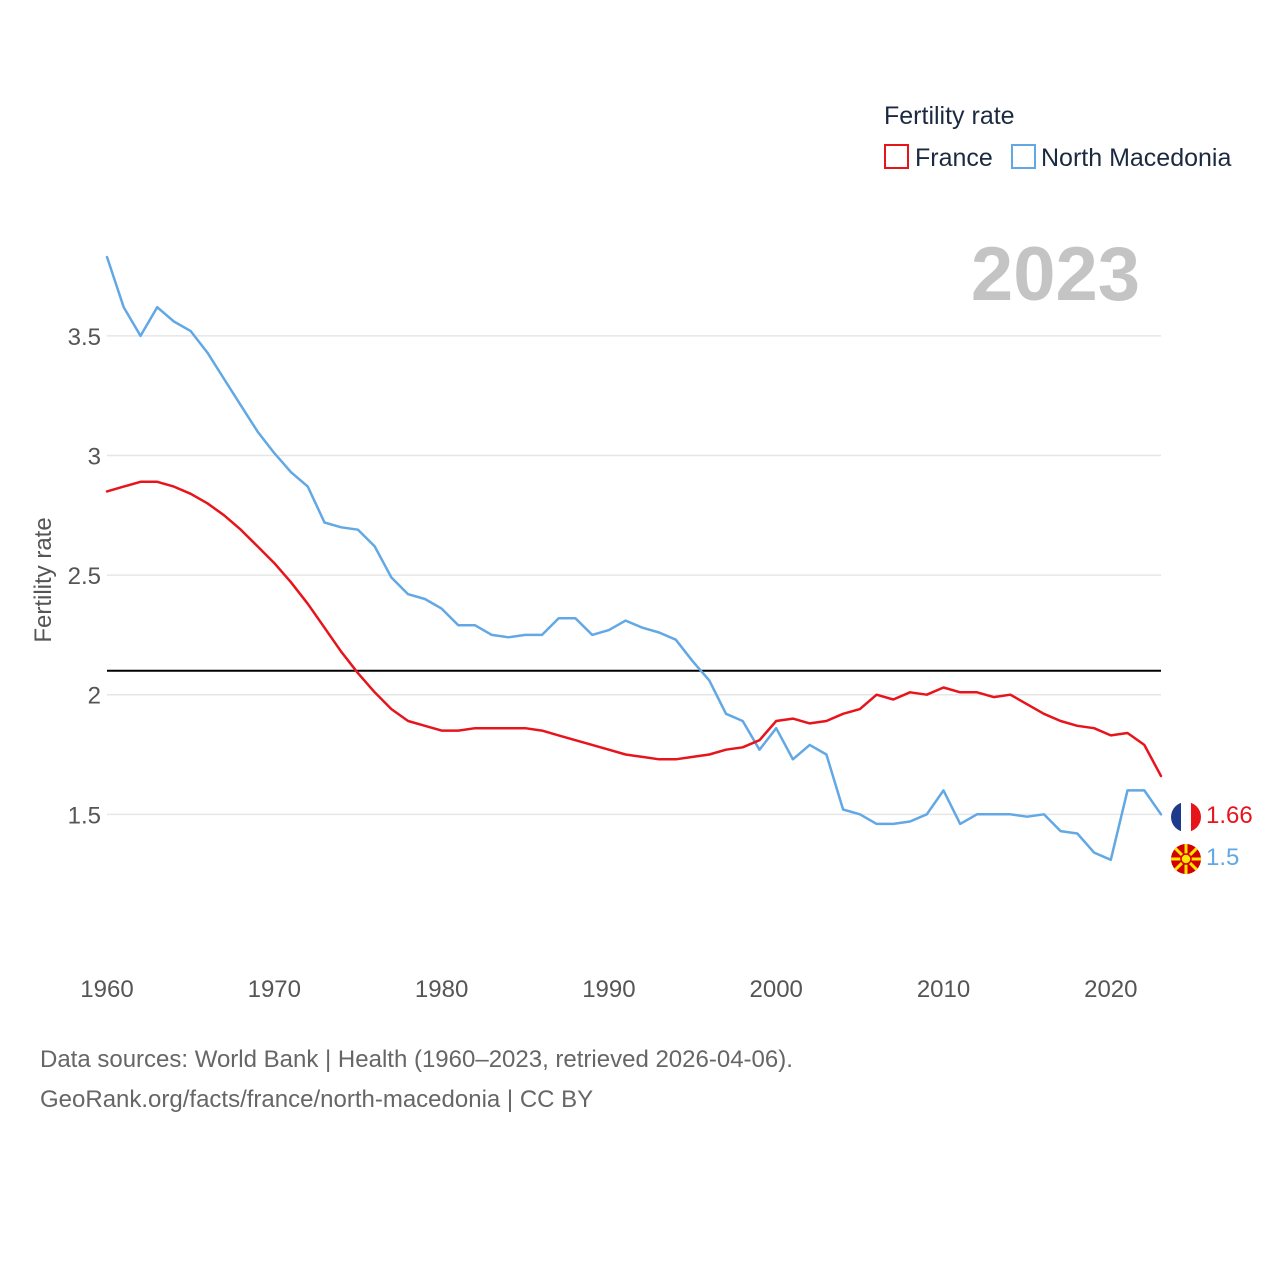  What do you see at coordinates (1186, 817) in the screenshot?
I see `france-flag-icon` at bounding box center [1186, 817].